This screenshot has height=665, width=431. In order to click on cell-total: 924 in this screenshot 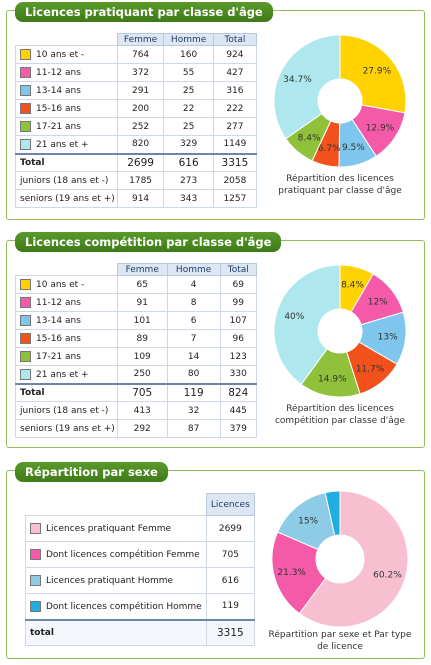, I will do `click(235, 54)`.